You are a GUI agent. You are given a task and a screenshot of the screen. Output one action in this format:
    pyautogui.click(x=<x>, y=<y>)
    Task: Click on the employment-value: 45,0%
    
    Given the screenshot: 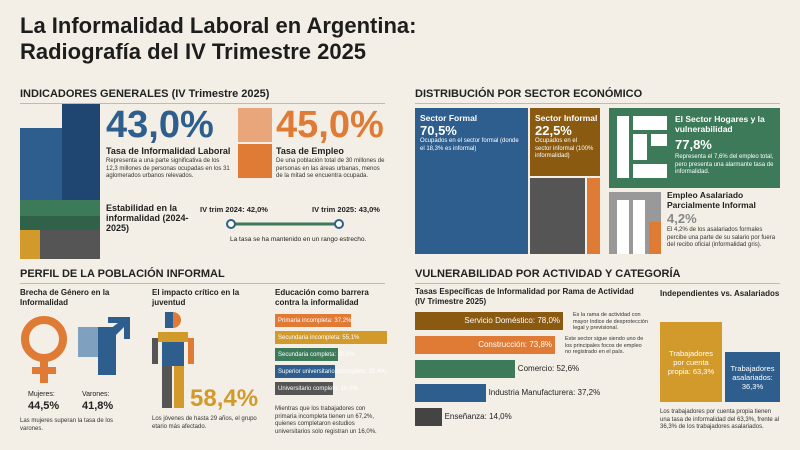 What is the action you would take?
    pyautogui.click(x=330, y=125)
    